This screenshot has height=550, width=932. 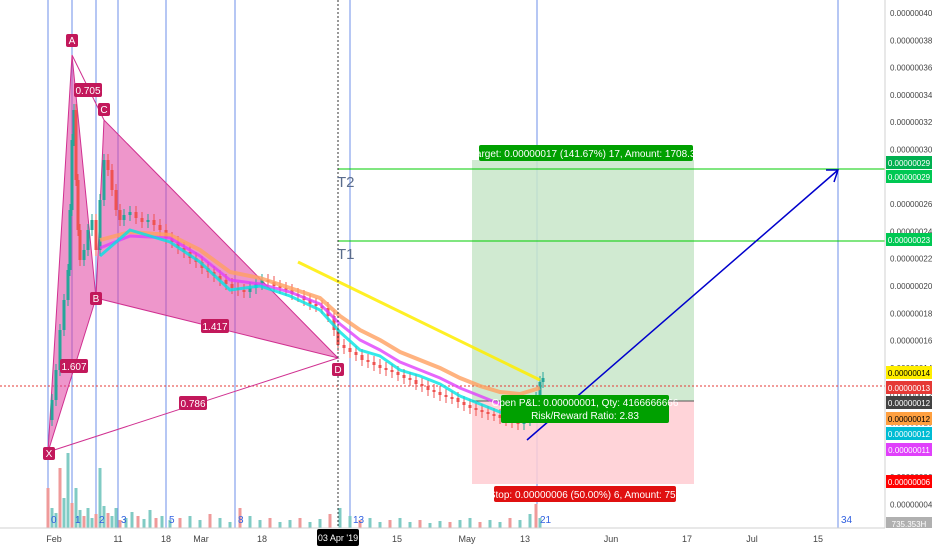 I want to click on fib-label-1: 1, so click(x=78, y=520).